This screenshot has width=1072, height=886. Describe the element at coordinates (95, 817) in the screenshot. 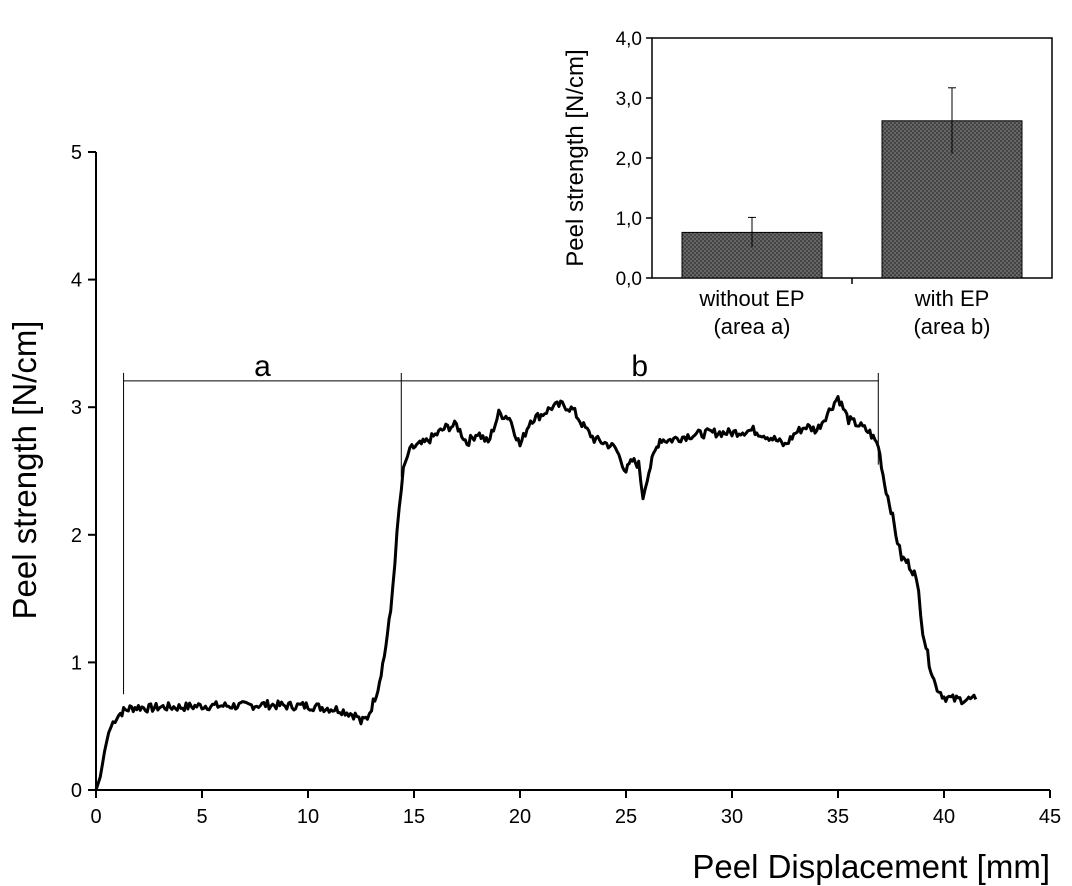

I see `x-tick-label: 0` at that location.